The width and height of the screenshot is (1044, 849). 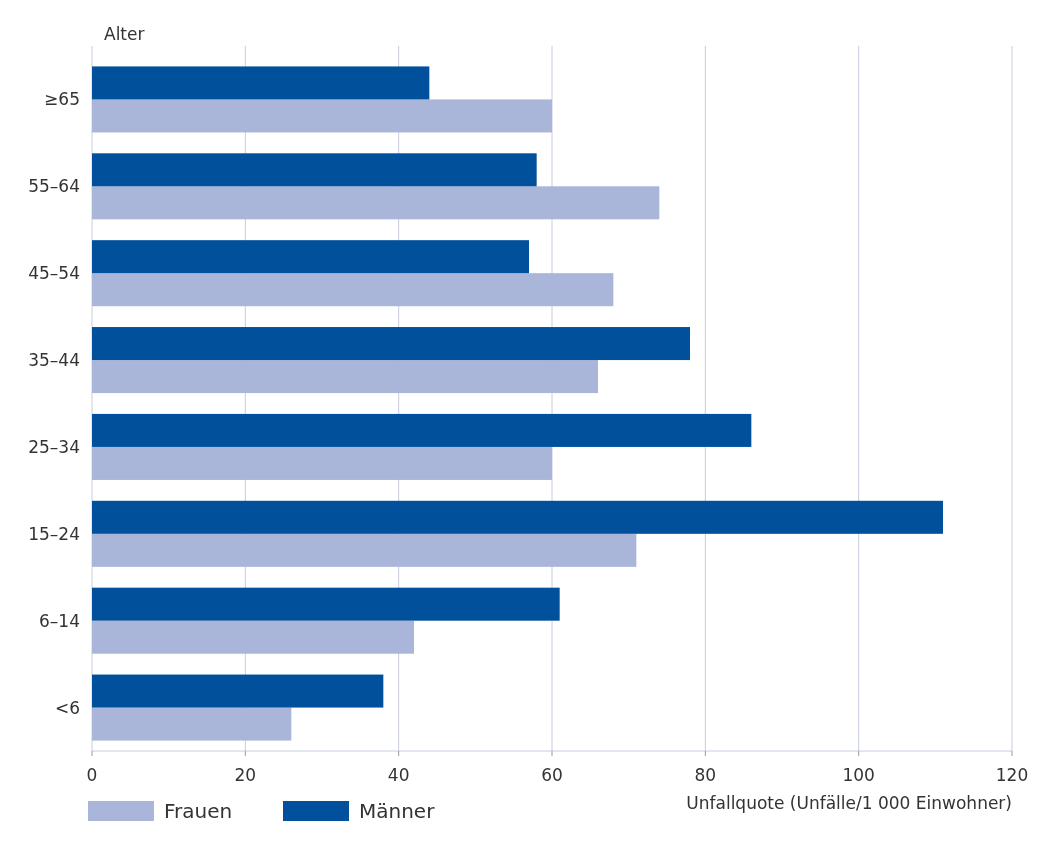 What do you see at coordinates (67, 707) in the screenshot?
I see `y-tick-label: <6` at bounding box center [67, 707].